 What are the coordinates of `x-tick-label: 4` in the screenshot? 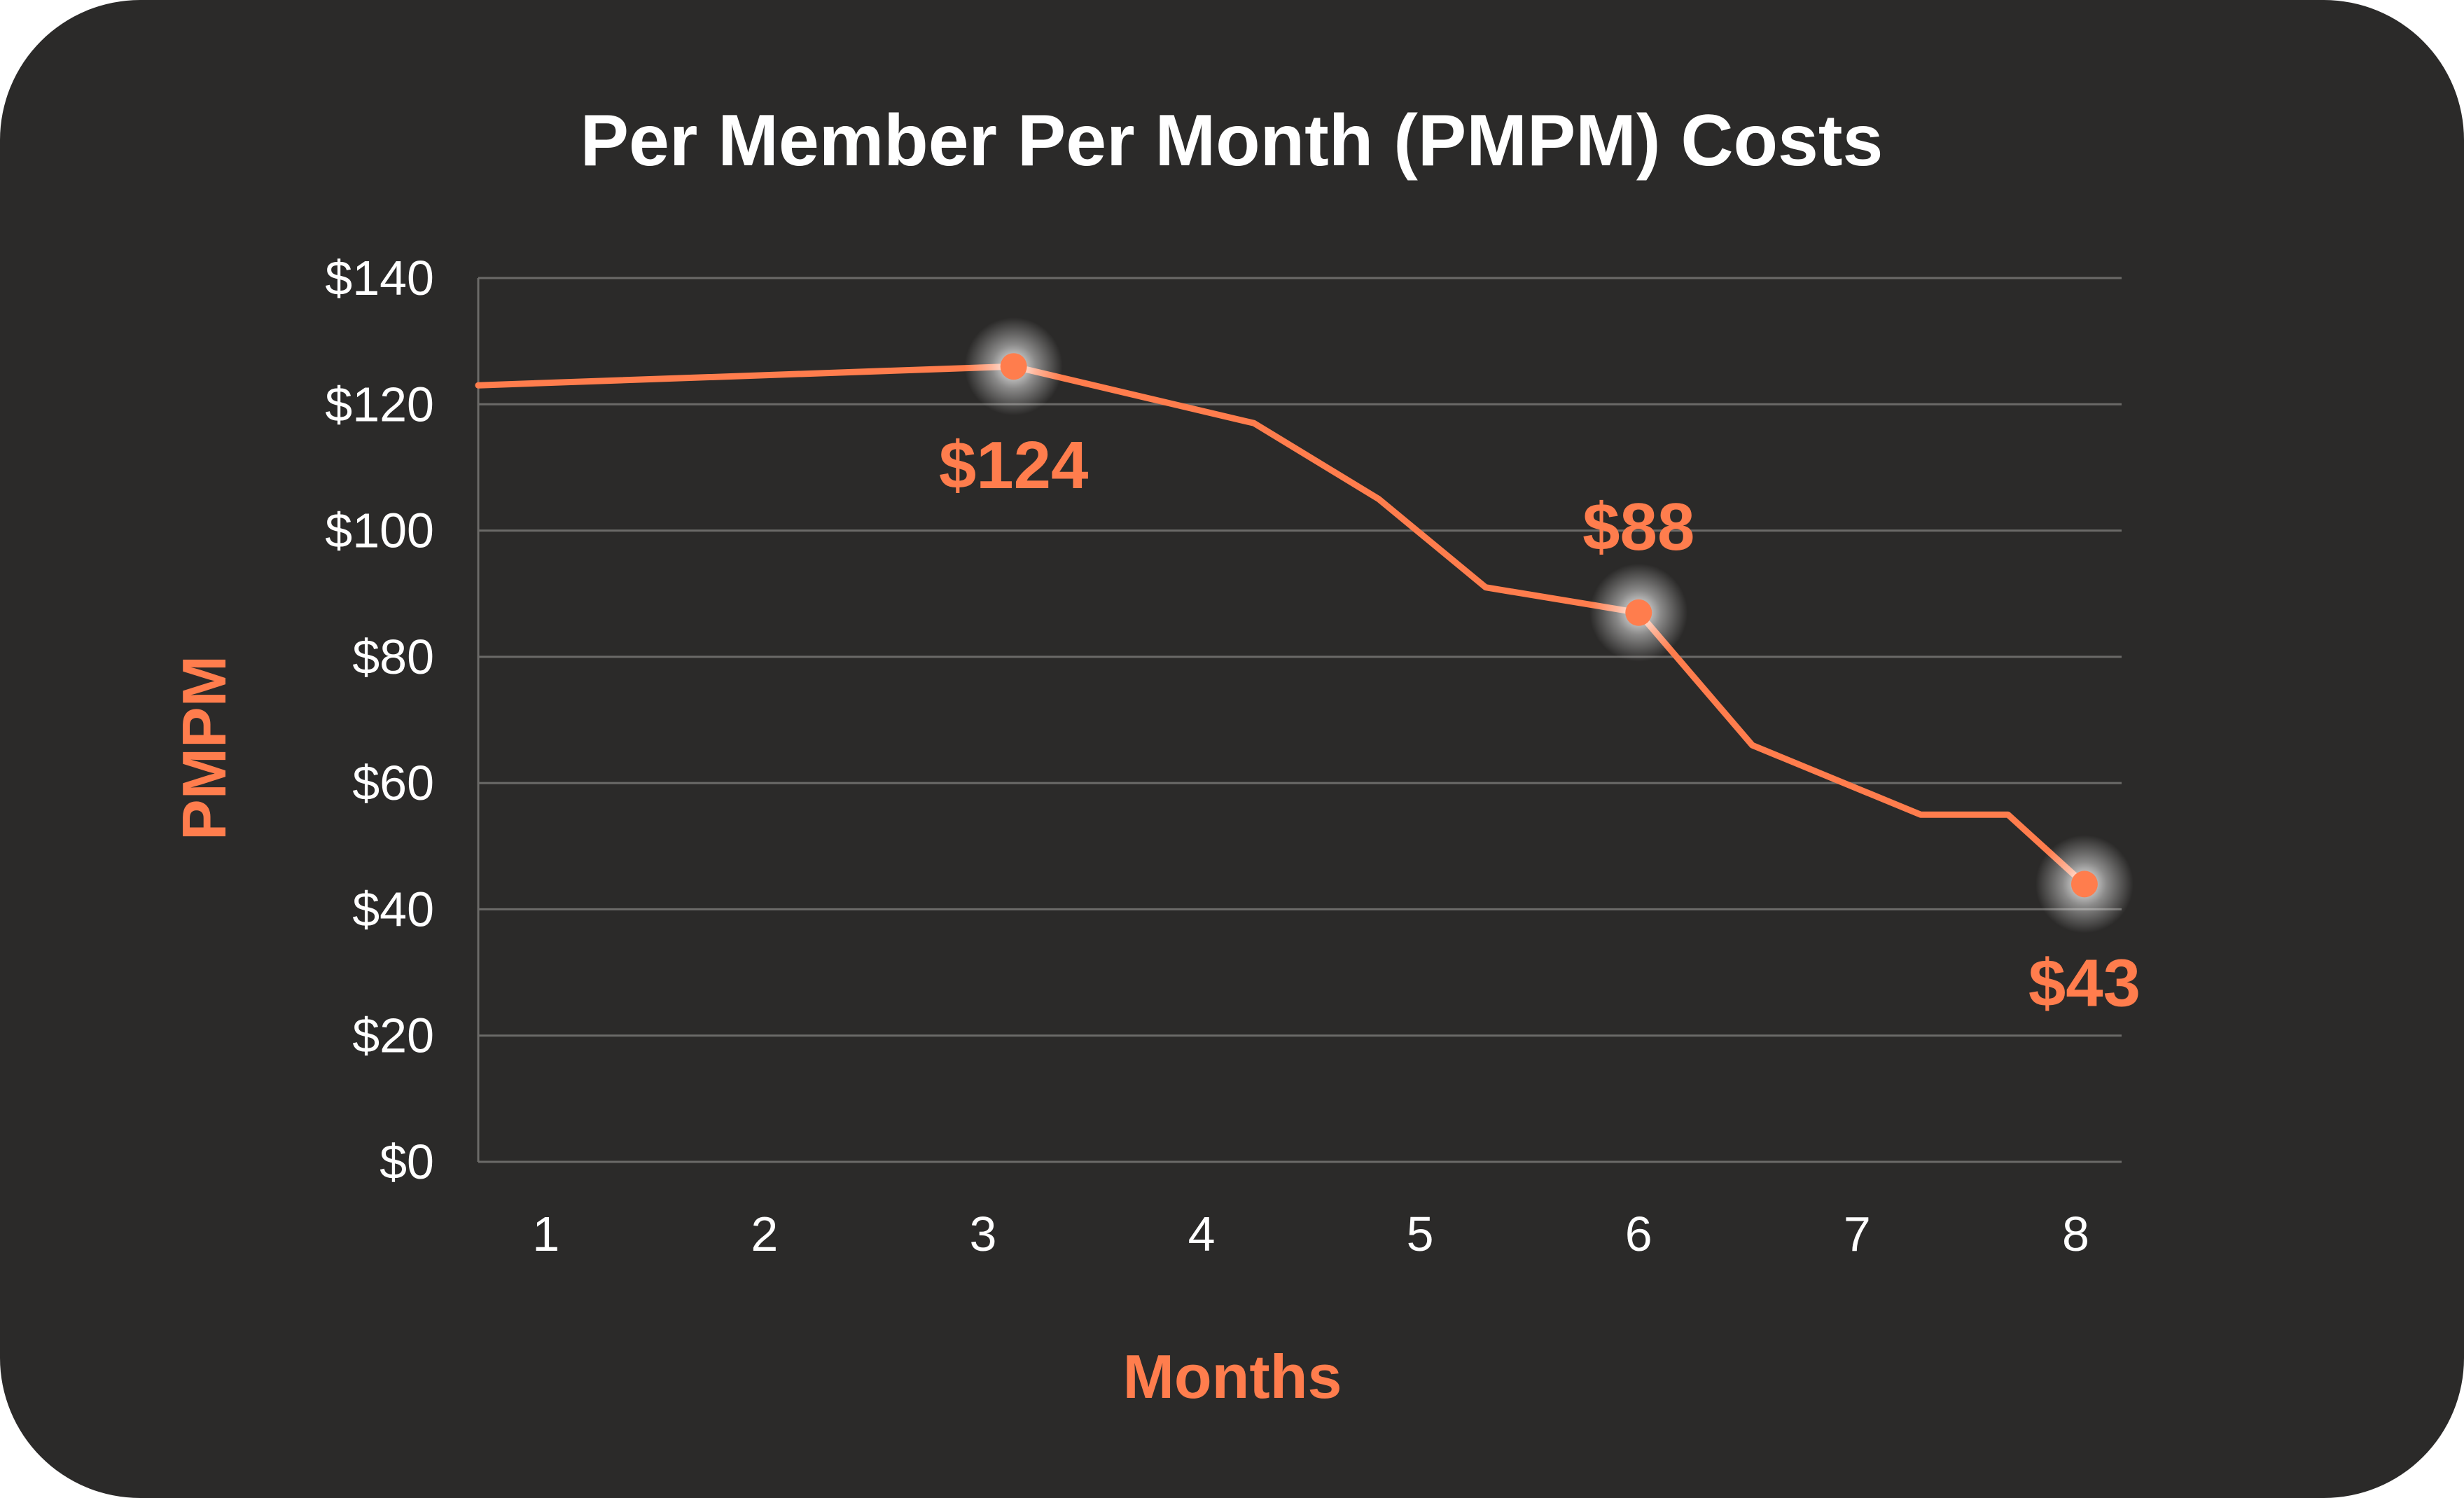 It's located at (1202, 1234).